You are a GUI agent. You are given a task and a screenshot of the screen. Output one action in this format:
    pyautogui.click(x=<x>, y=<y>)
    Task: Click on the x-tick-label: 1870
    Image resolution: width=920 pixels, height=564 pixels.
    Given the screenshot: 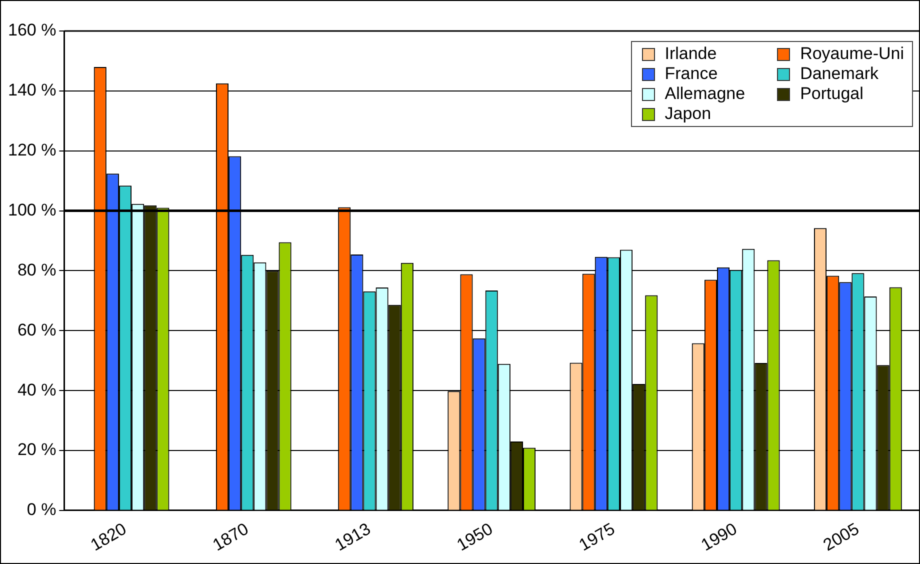 What is the action you would take?
    pyautogui.click(x=230, y=537)
    